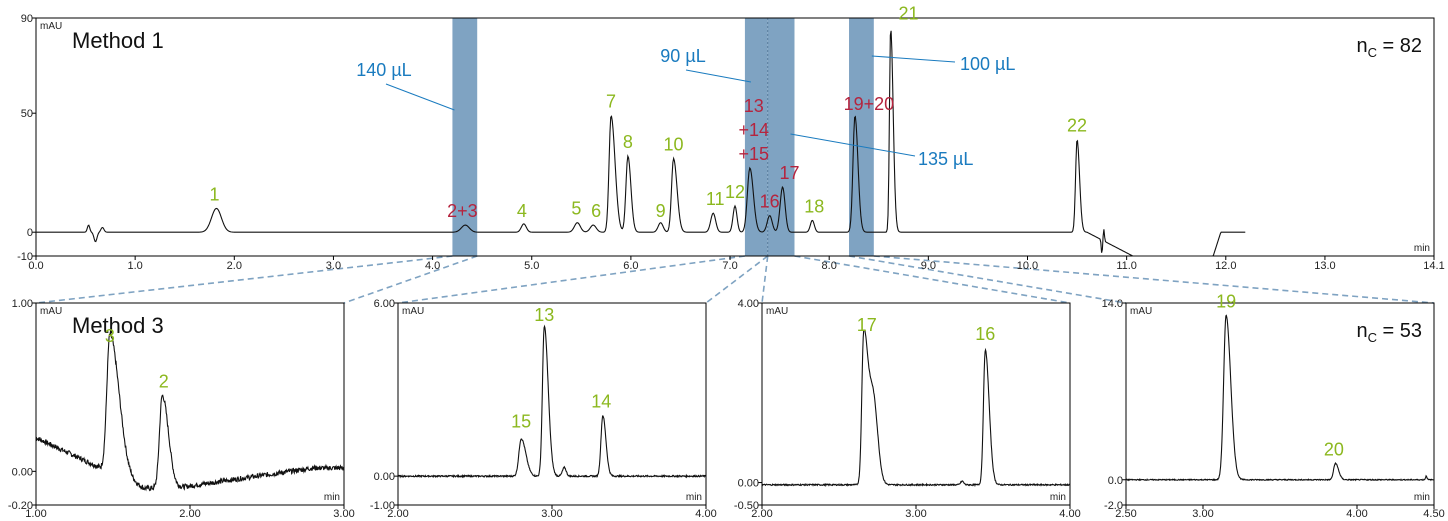 Image resolution: width=1448 pixels, height=521 pixels. Describe the element at coordinates (682, 56) in the screenshot. I see `fraction-volume-label: 90 µL` at that location.